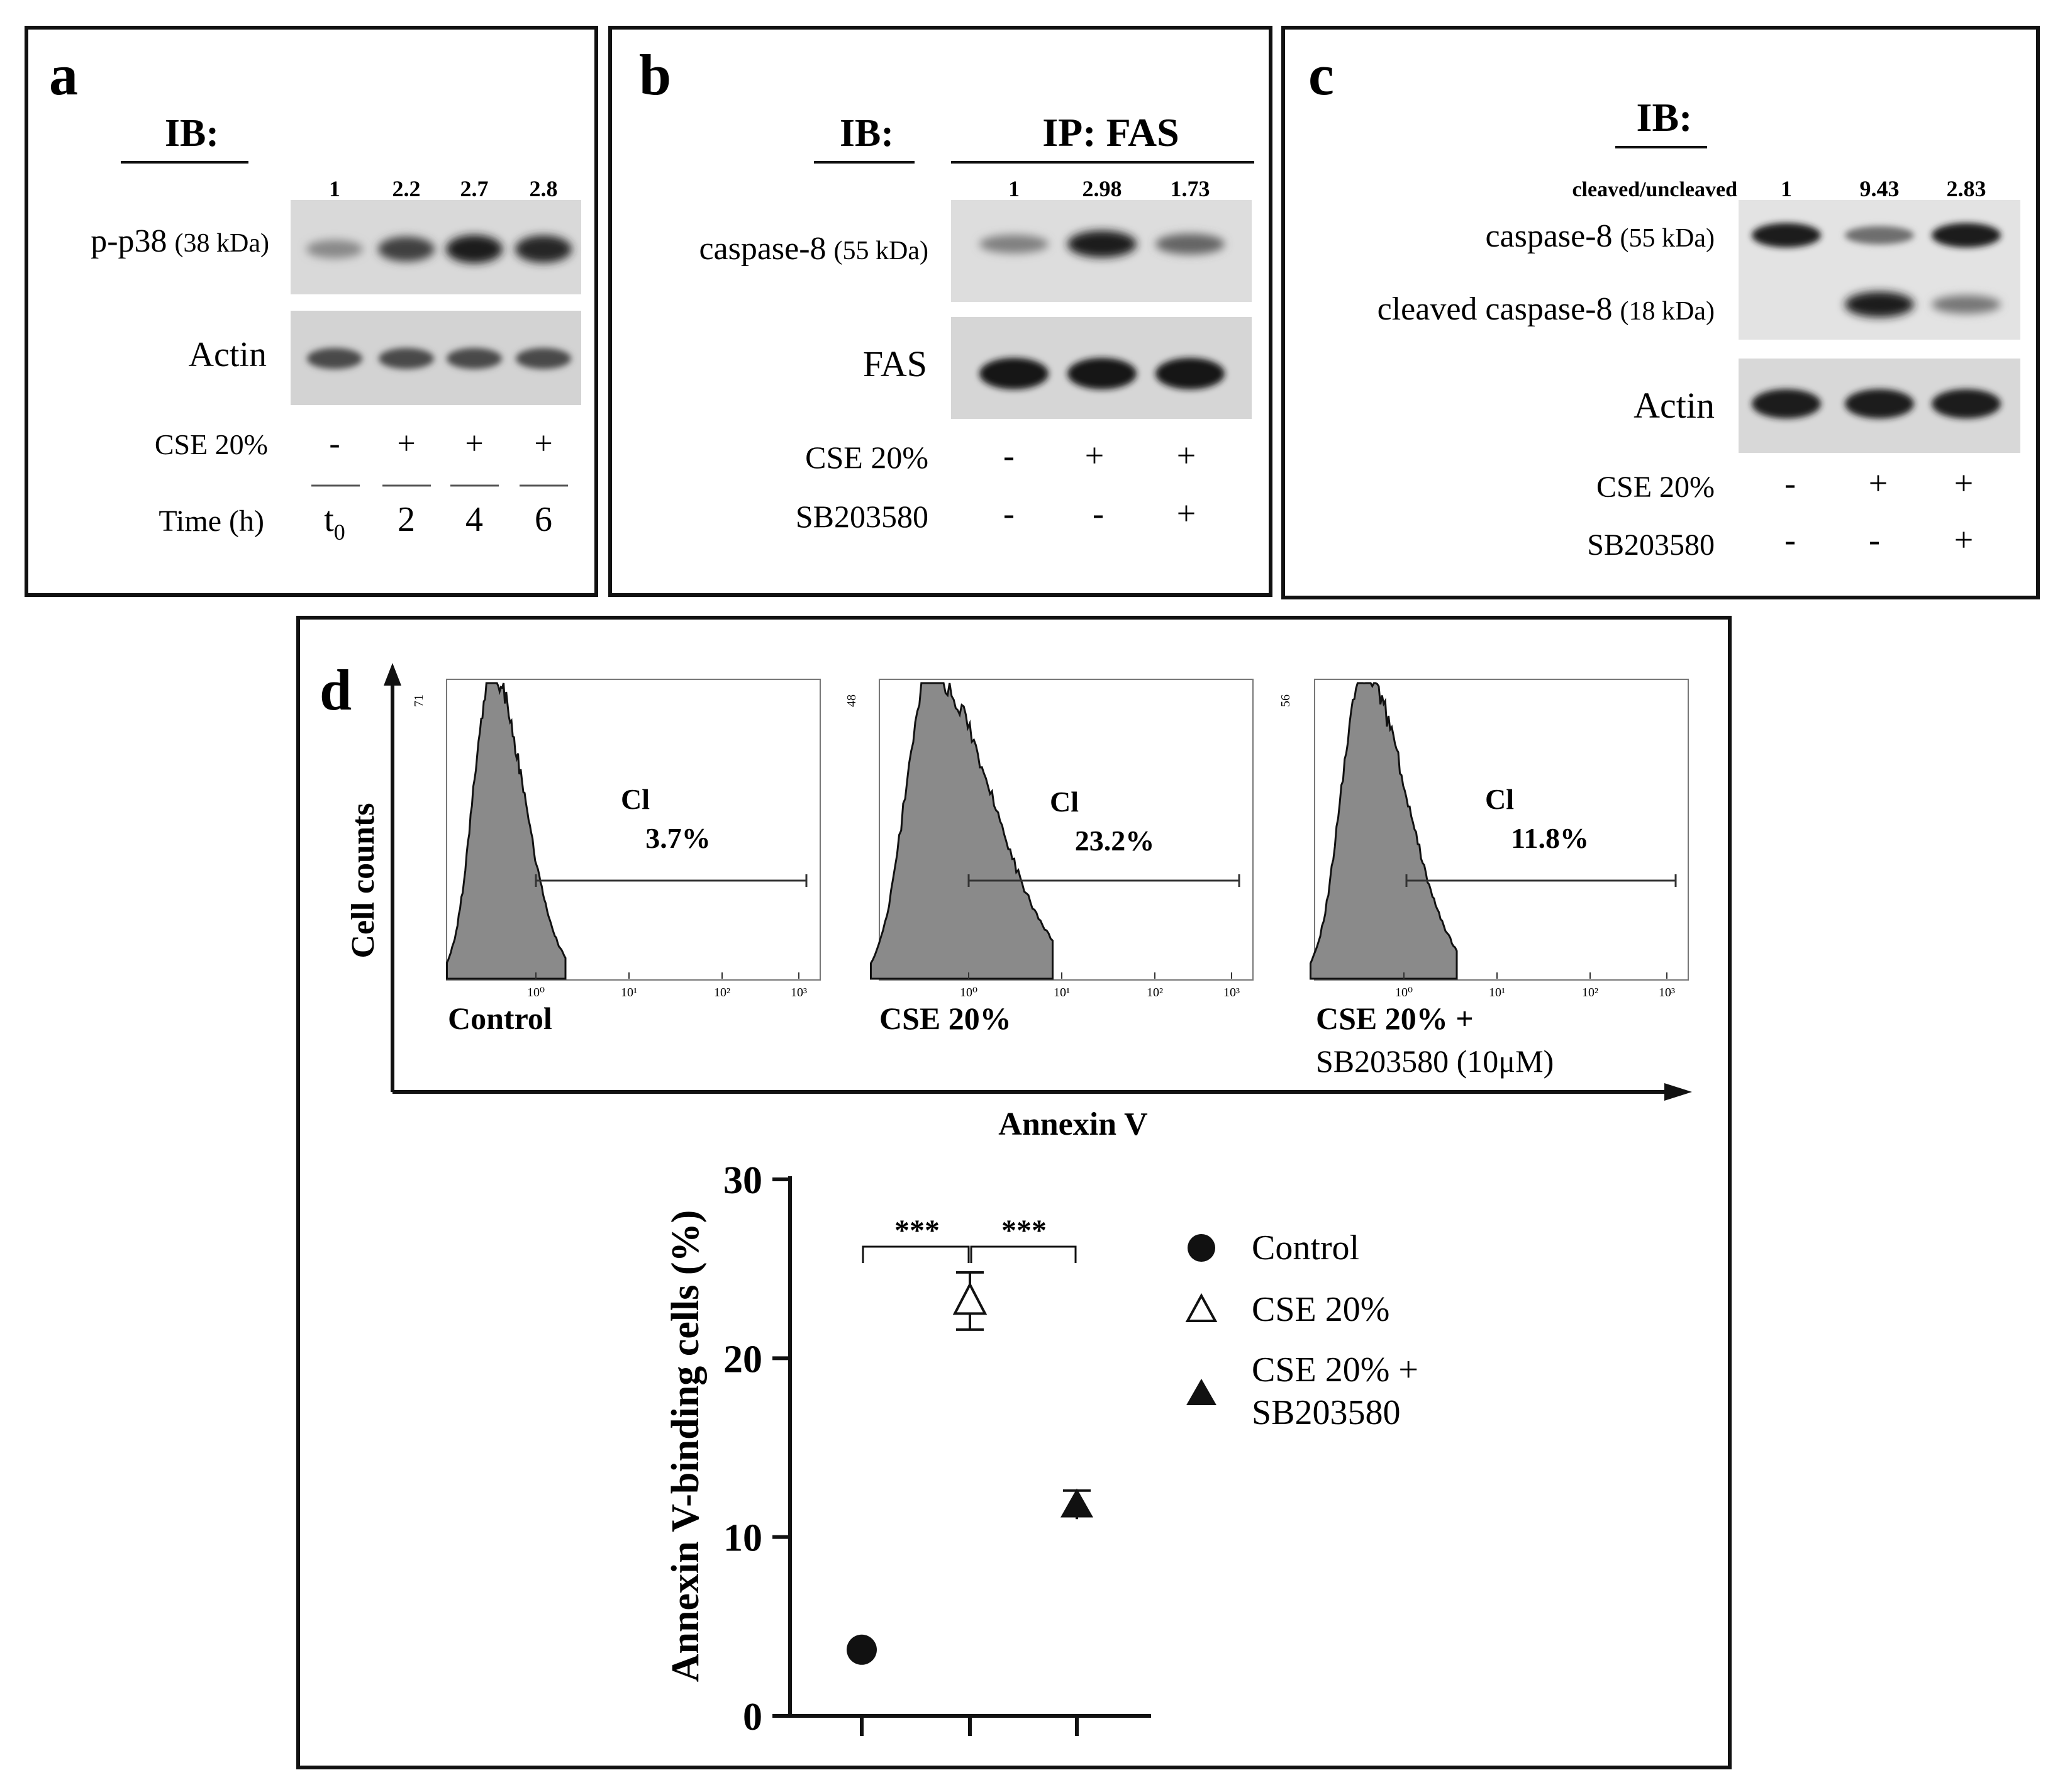  Describe the element at coordinates (970, 1468) in the screenshot. I see `chart-points` at that location.